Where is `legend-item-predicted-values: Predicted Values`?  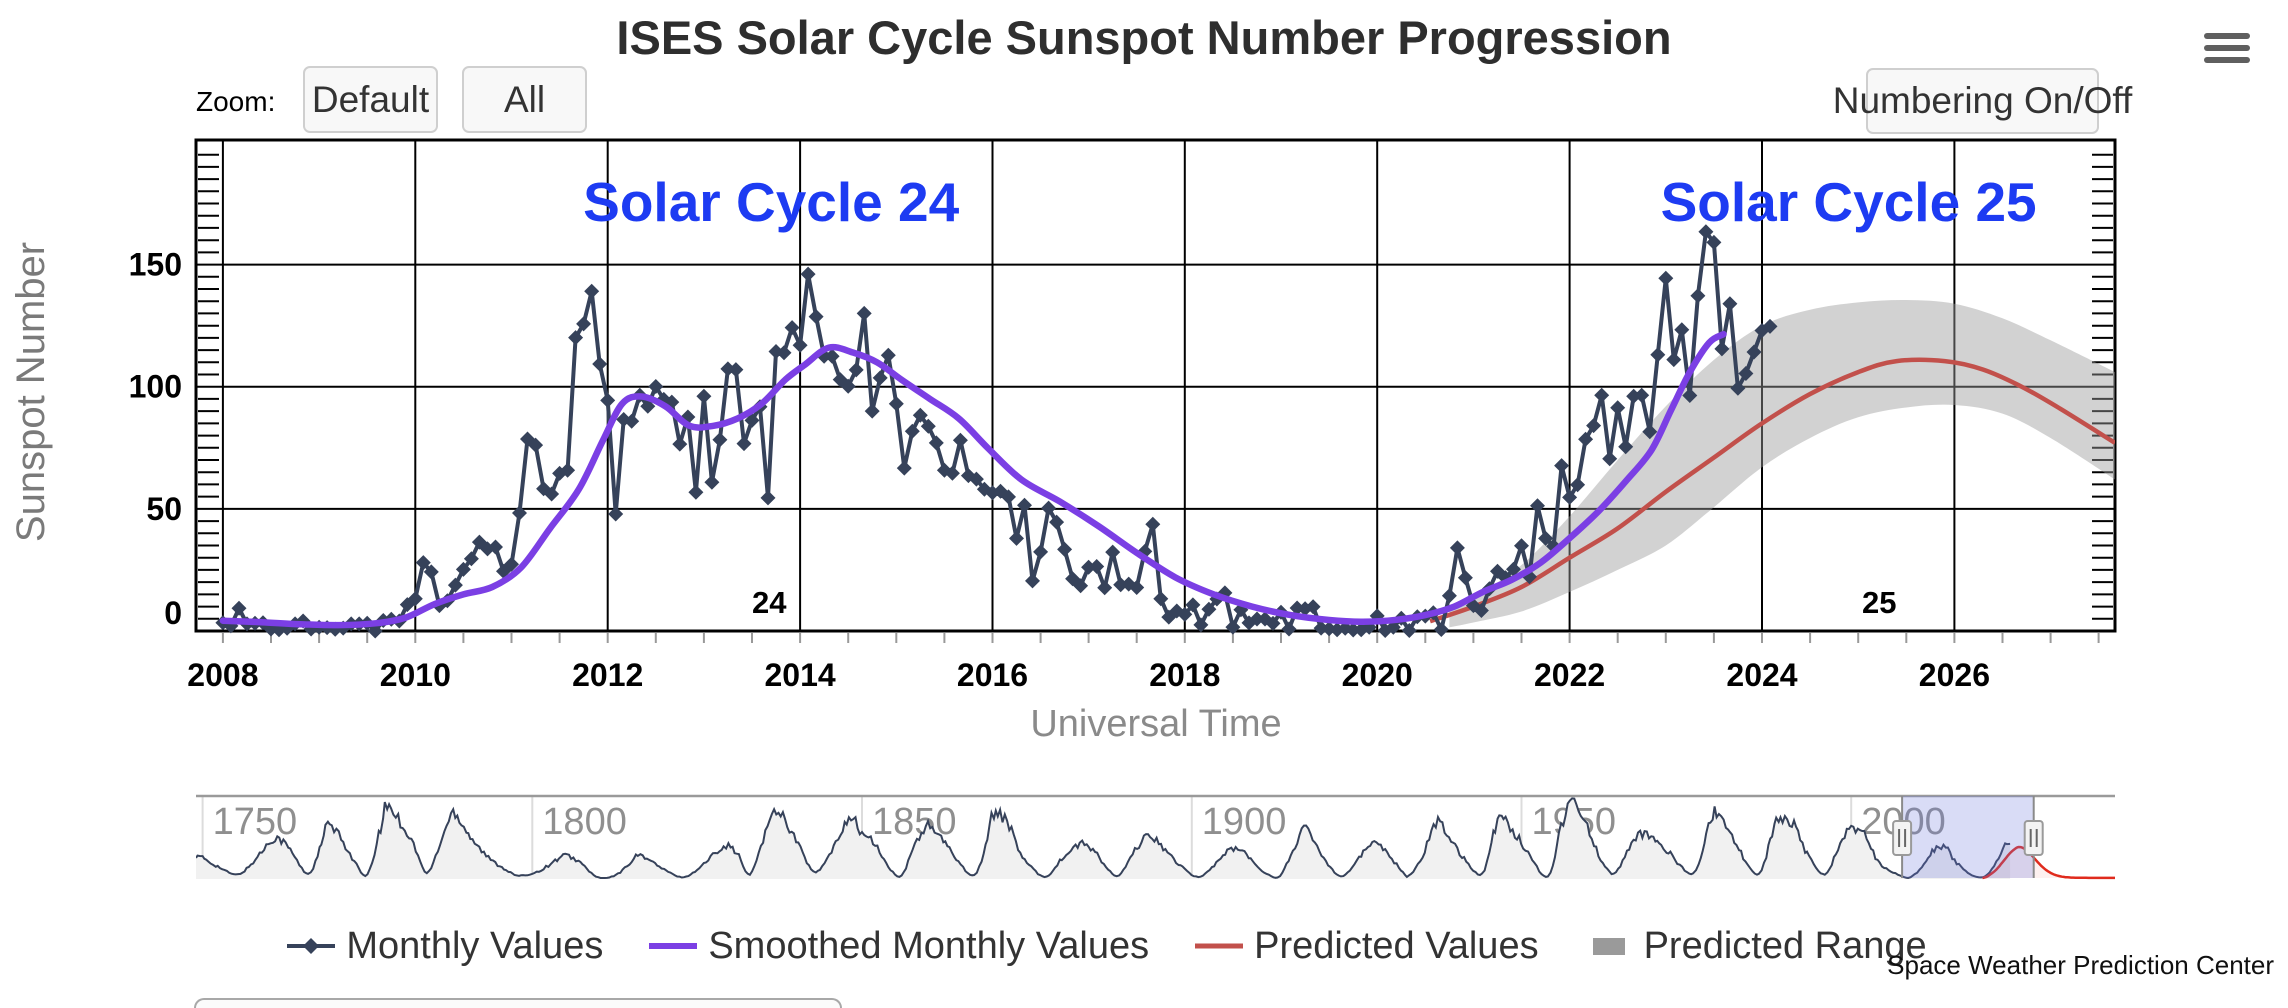 legend-item-predicted-values: Predicted Values is located at coordinates (1366, 946).